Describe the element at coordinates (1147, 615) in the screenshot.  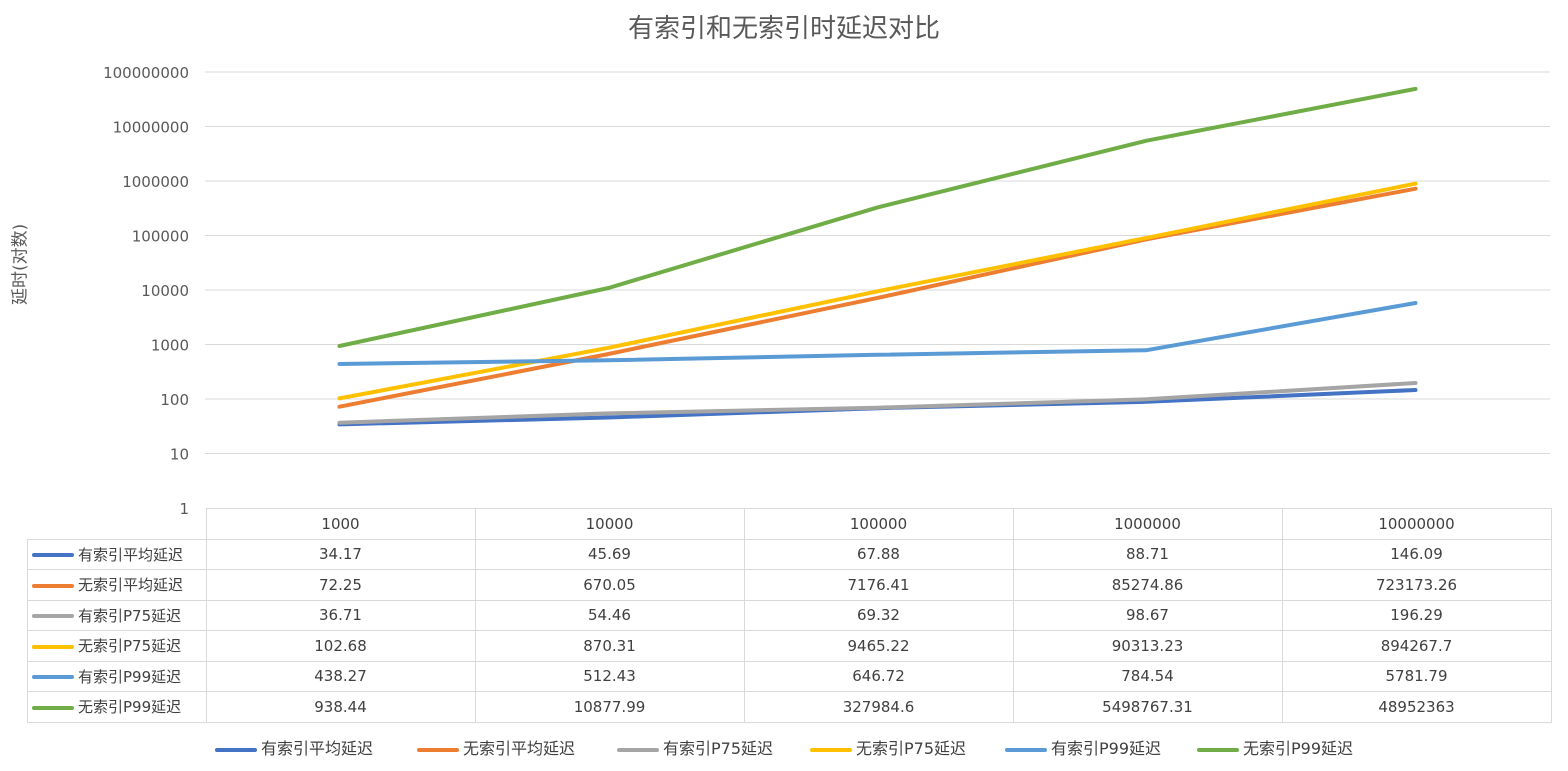
I see `data-label: 98.67` at that location.